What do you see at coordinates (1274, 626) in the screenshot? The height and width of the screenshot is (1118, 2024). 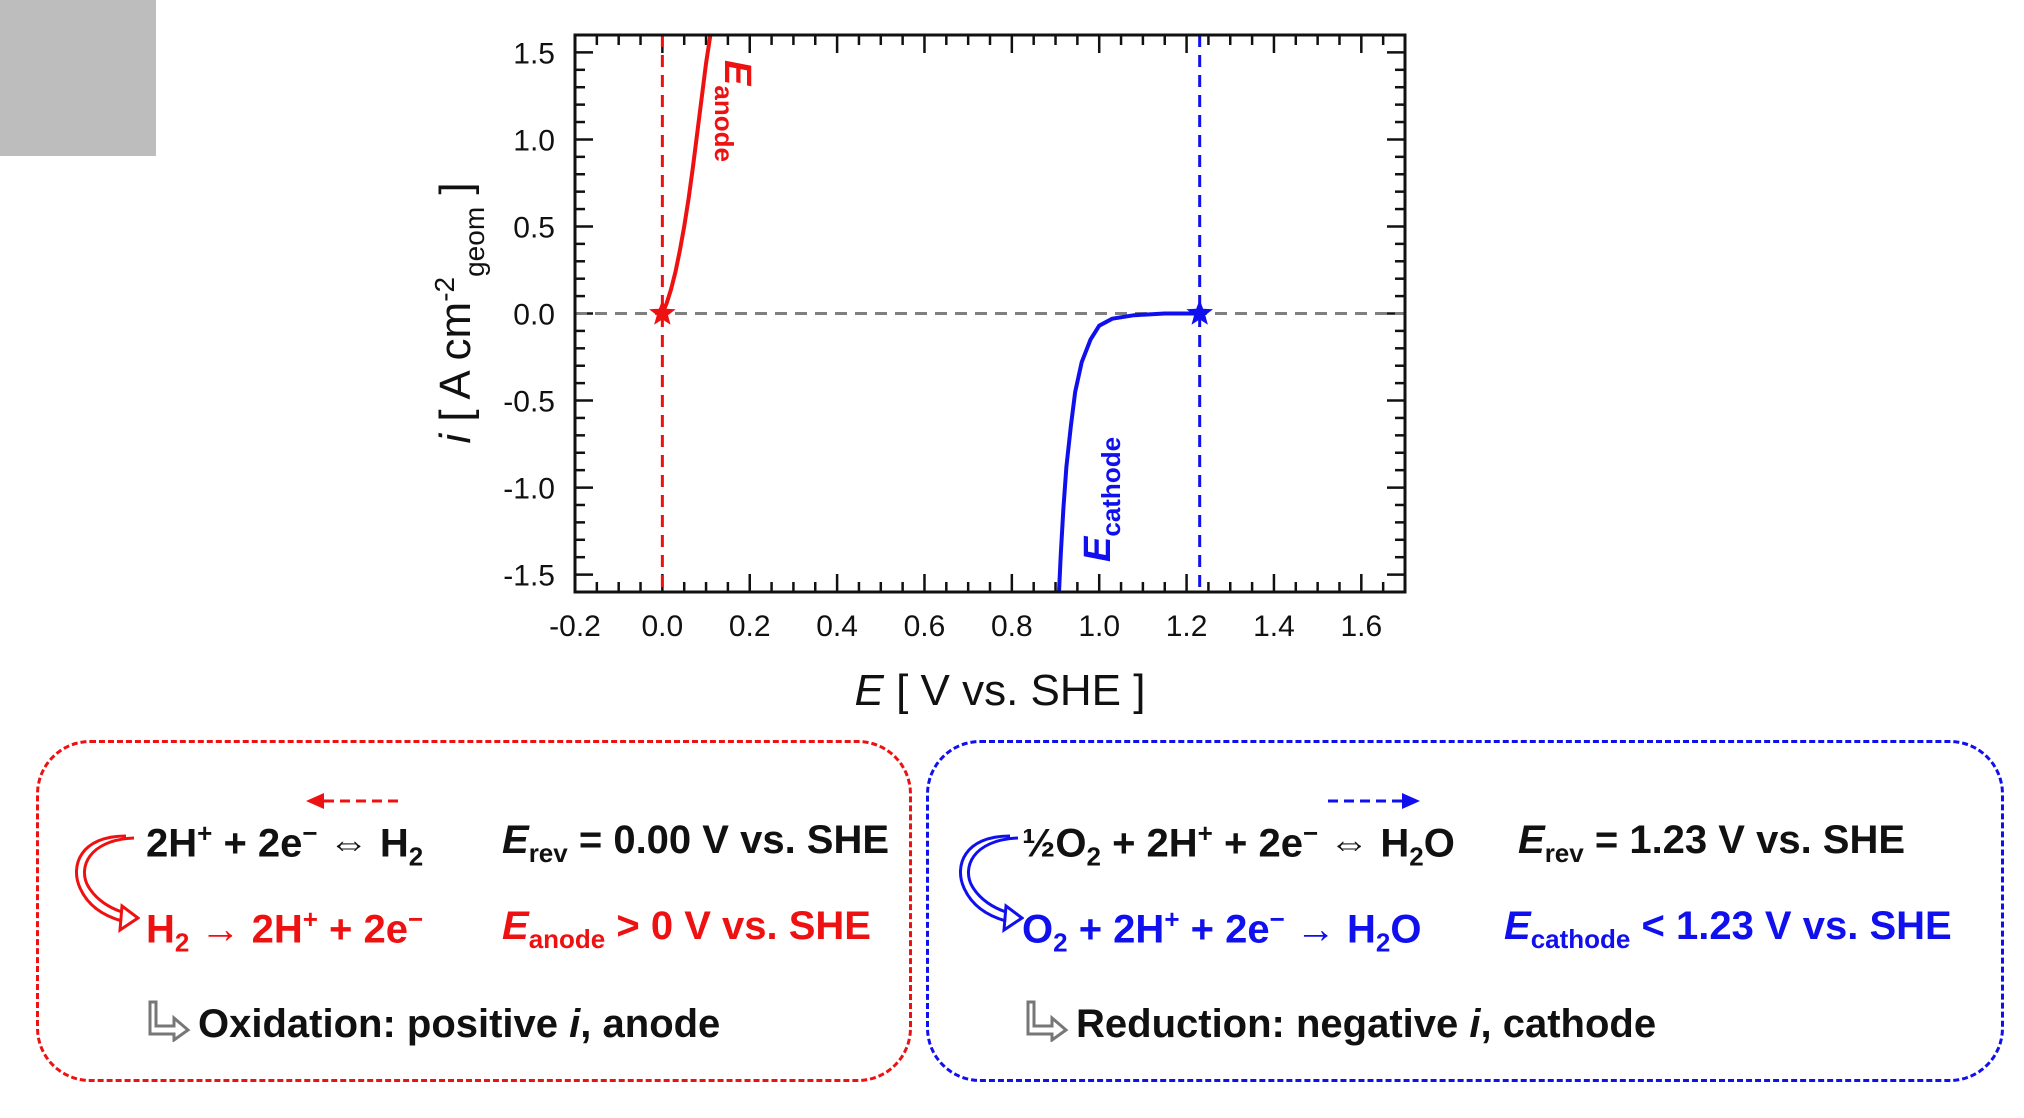 I see `x-tick-label: 1.4` at bounding box center [1274, 626].